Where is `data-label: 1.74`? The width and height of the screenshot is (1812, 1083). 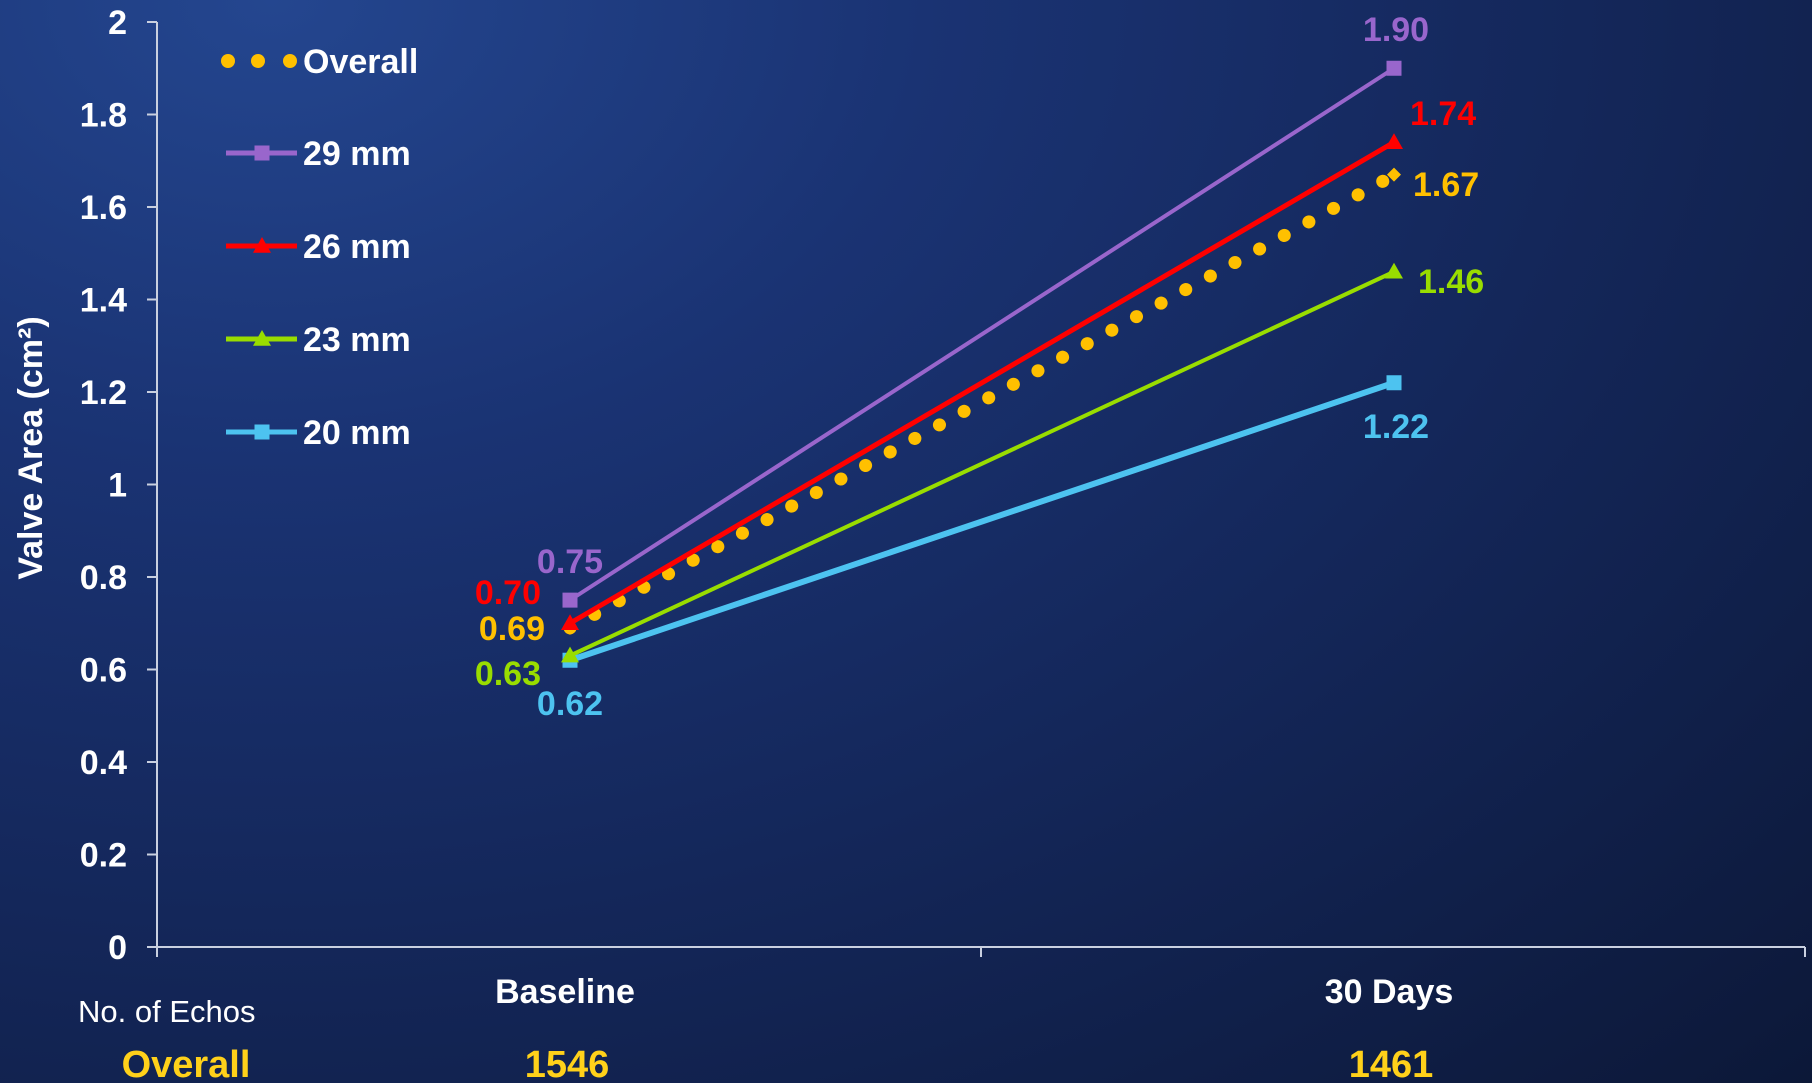 data-label: 1.74 is located at coordinates (1443, 114).